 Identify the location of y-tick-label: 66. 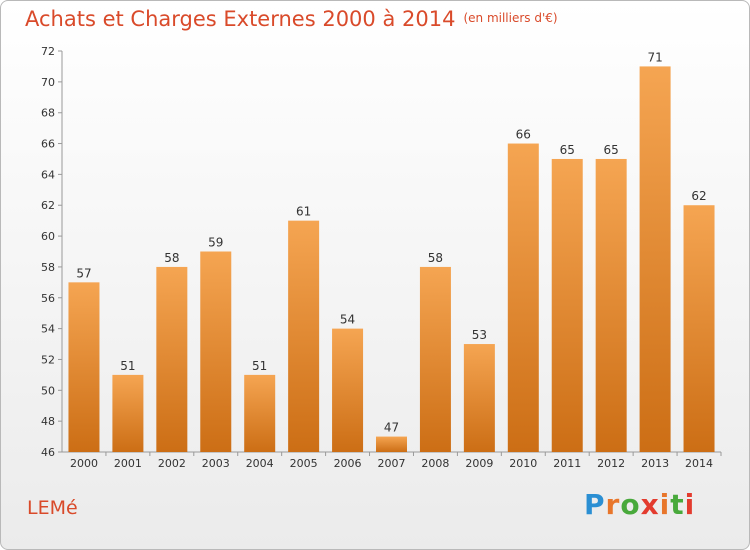
(48, 144).